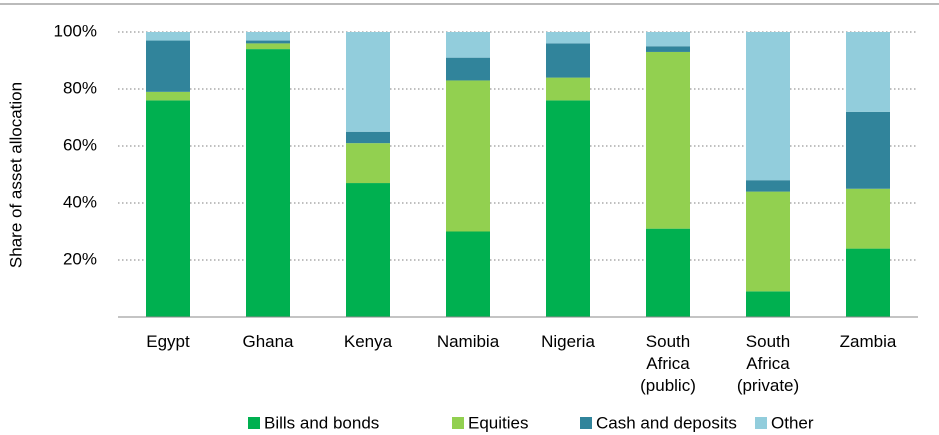 This screenshot has width=939, height=435. Describe the element at coordinates (80, 201) in the screenshot. I see `y-tick-label: 40%` at that location.